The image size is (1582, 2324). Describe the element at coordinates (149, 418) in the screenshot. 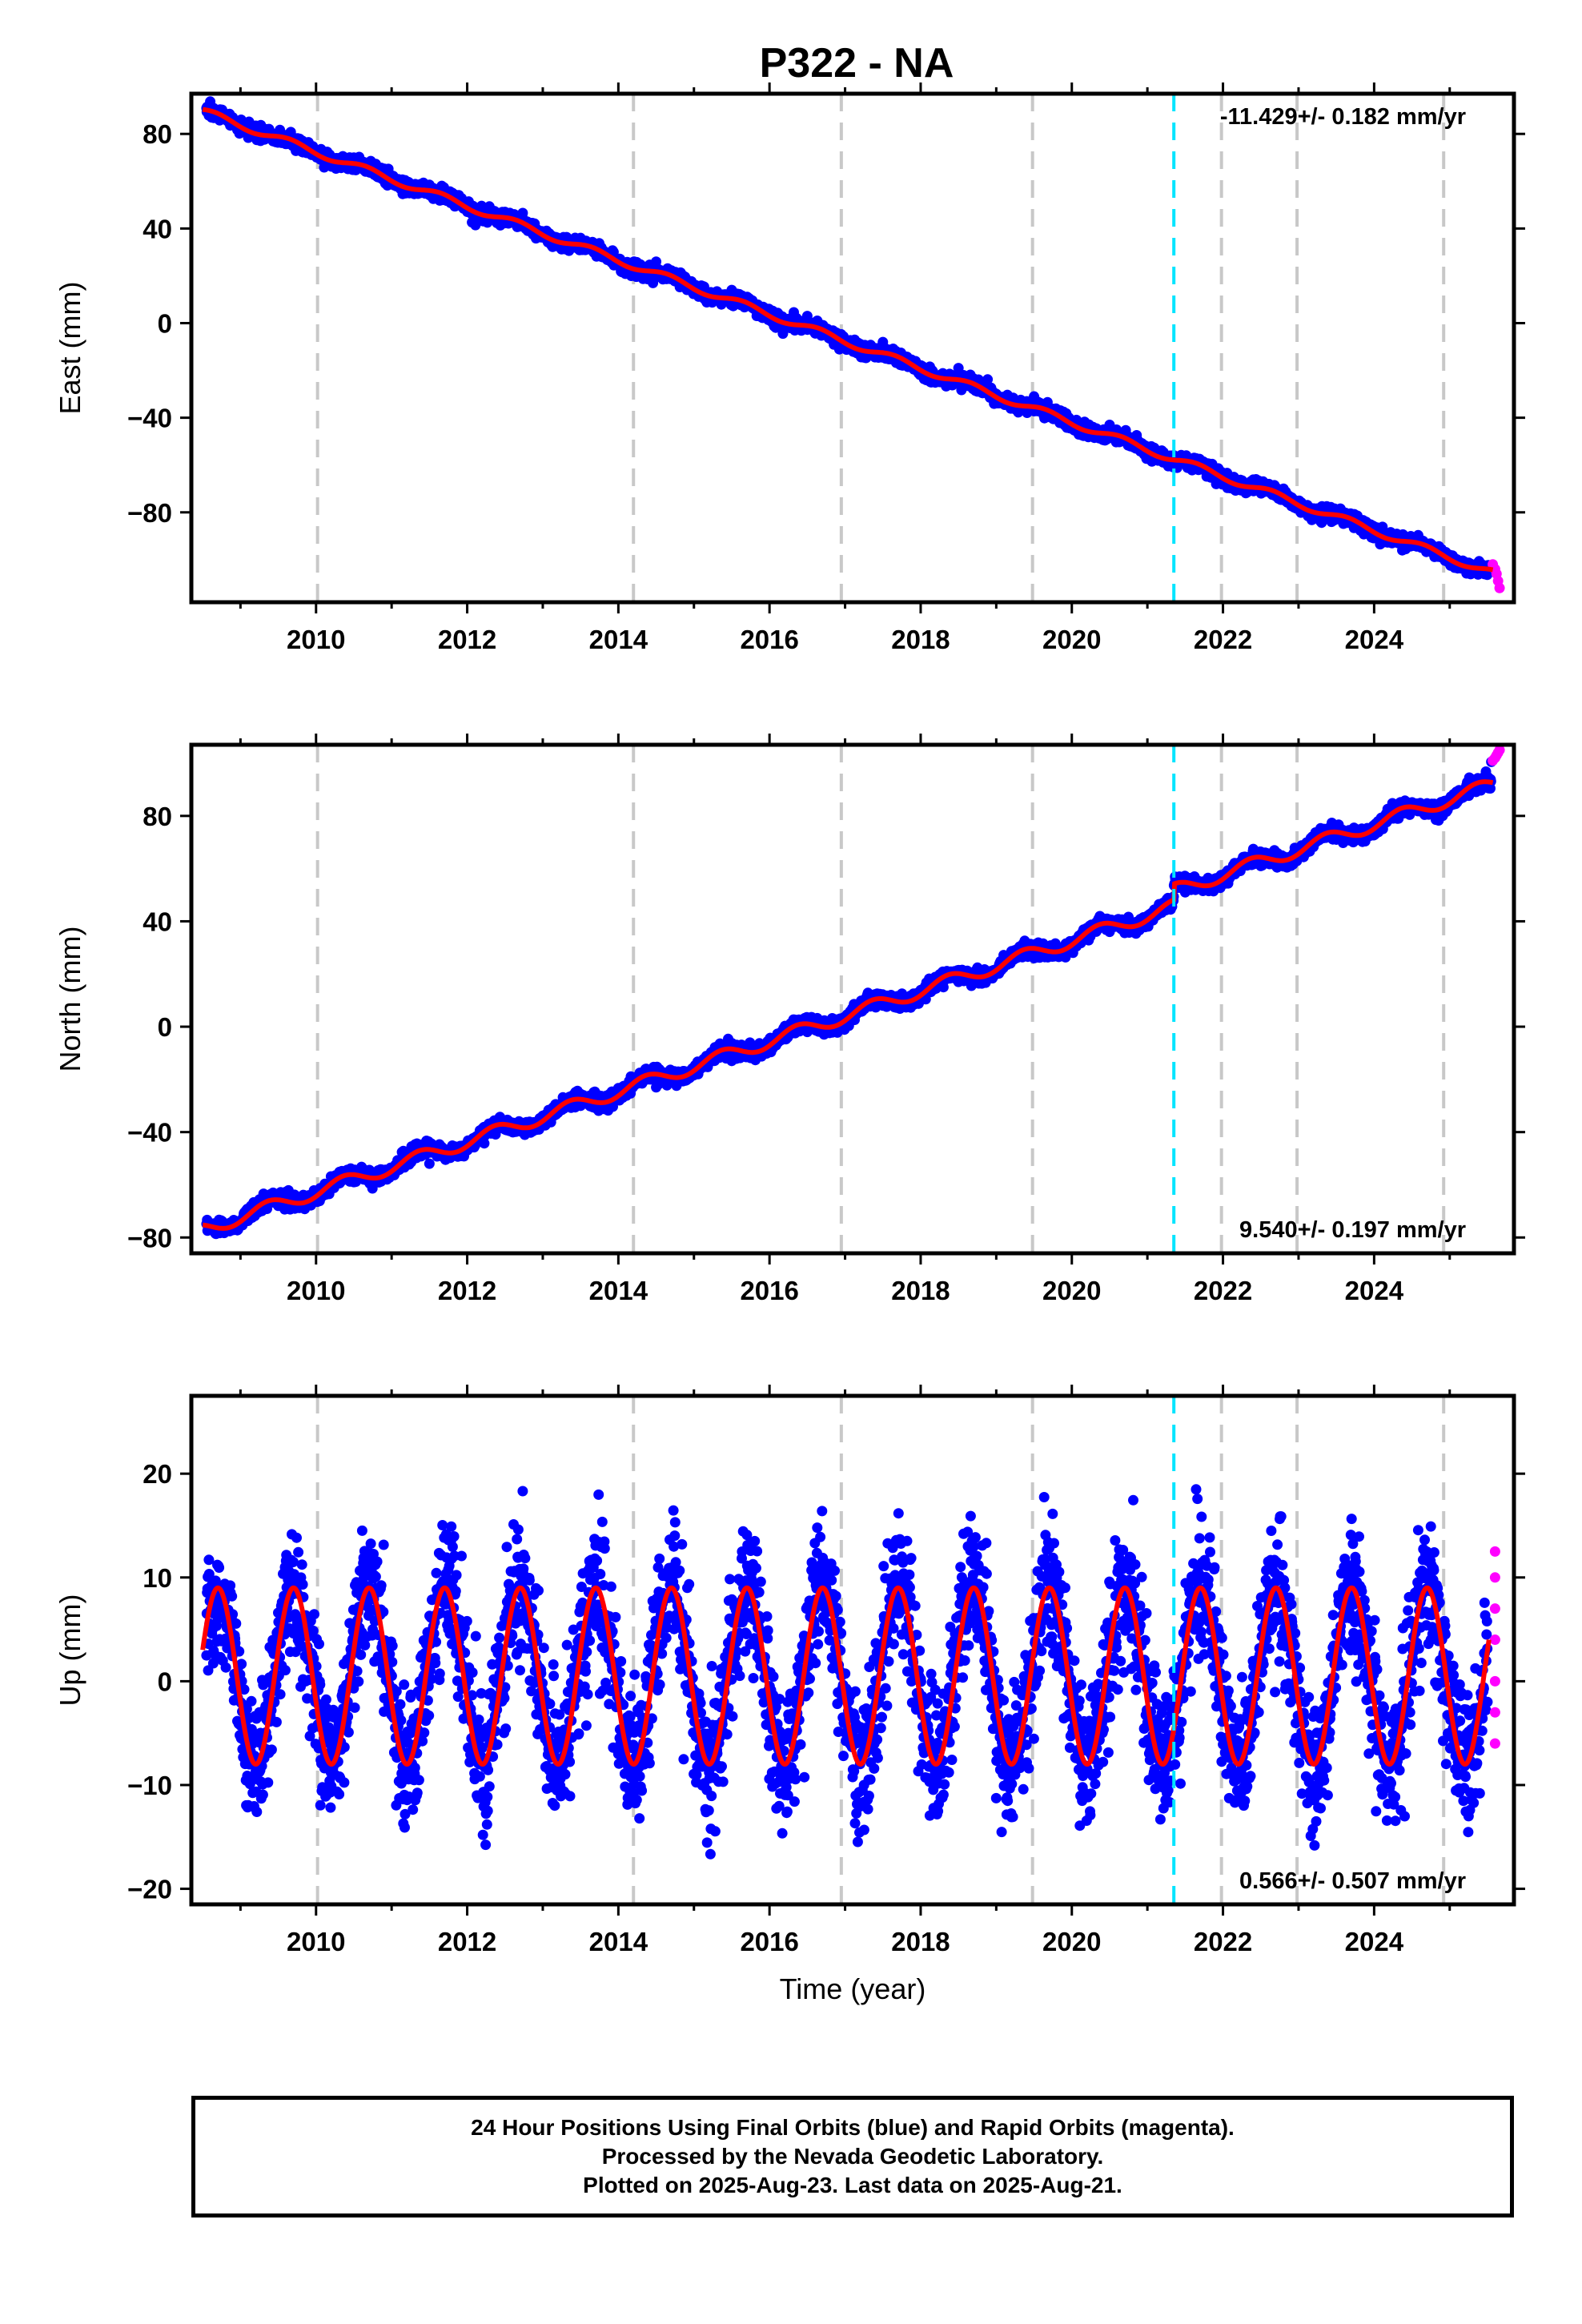

I see `y-tick-label: −40` at that location.